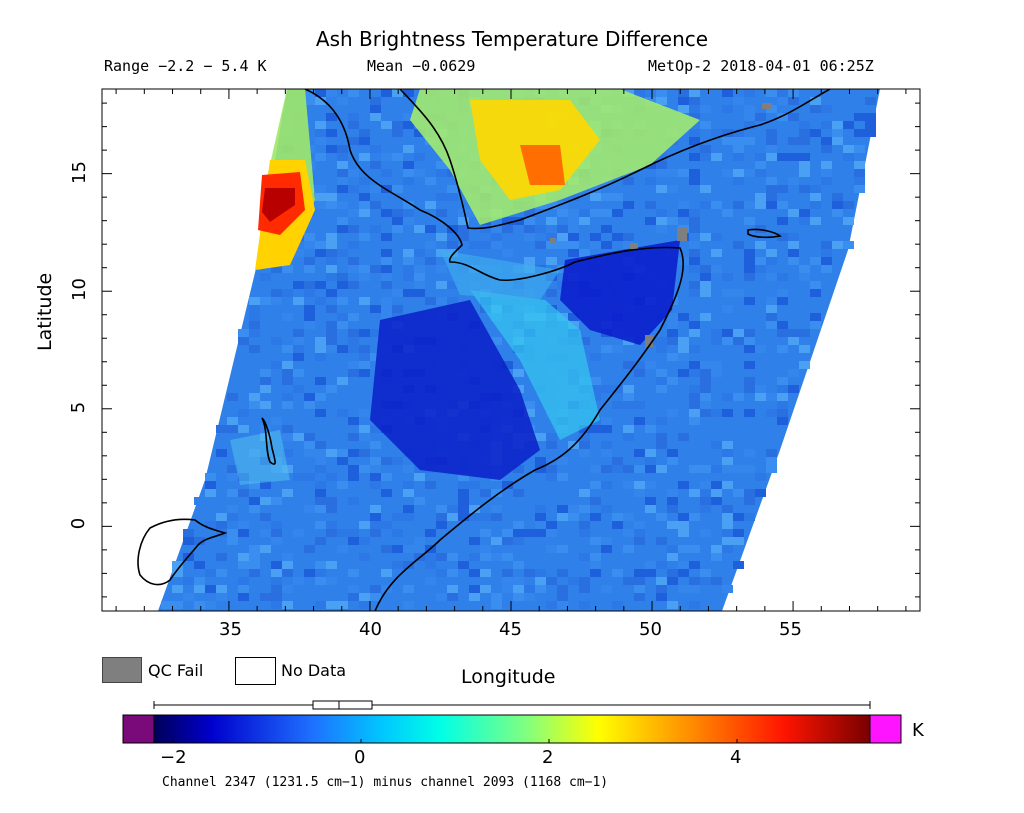  I want to click on lon-tick-label: 35, so click(230, 629).